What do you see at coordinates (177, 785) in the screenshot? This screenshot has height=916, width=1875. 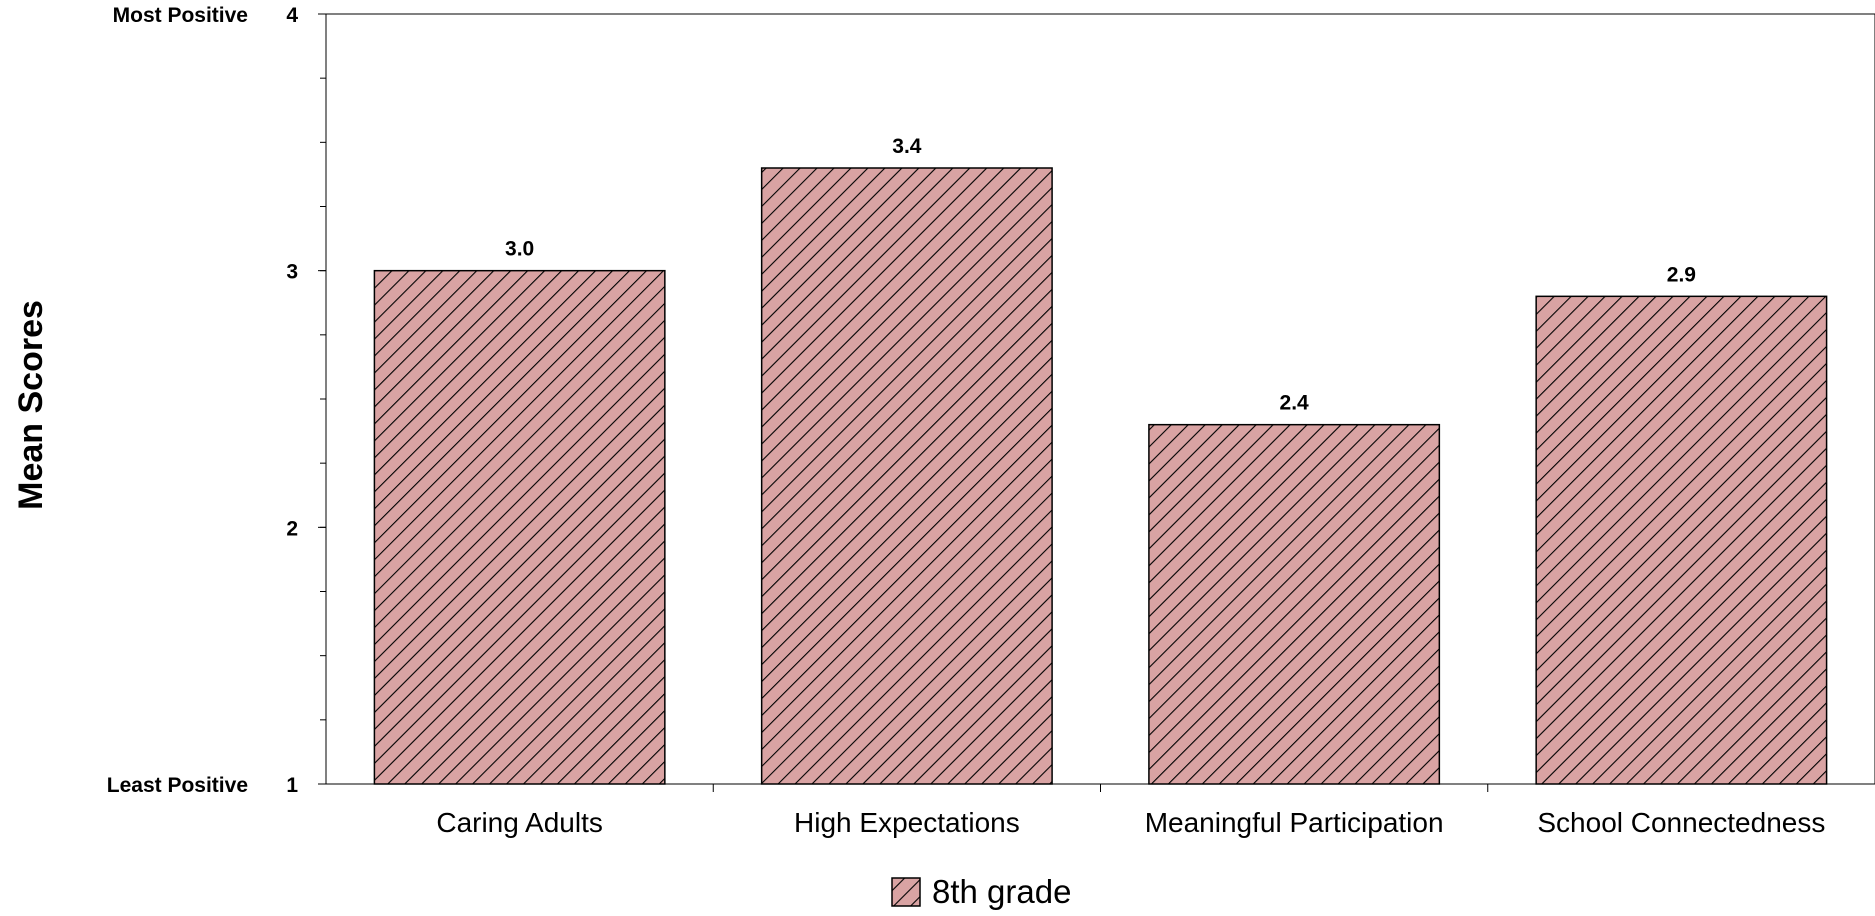 I see `y-tick-descriptor: Least Positive` at bounding box center [177, 785].